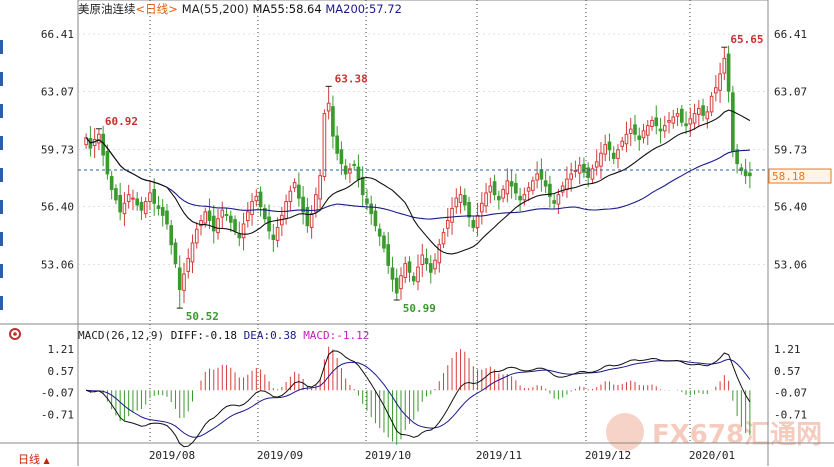 This screenshot has height=467, width=834. I want to click on y-tick-label-right: 59.73, so click(790, 149).